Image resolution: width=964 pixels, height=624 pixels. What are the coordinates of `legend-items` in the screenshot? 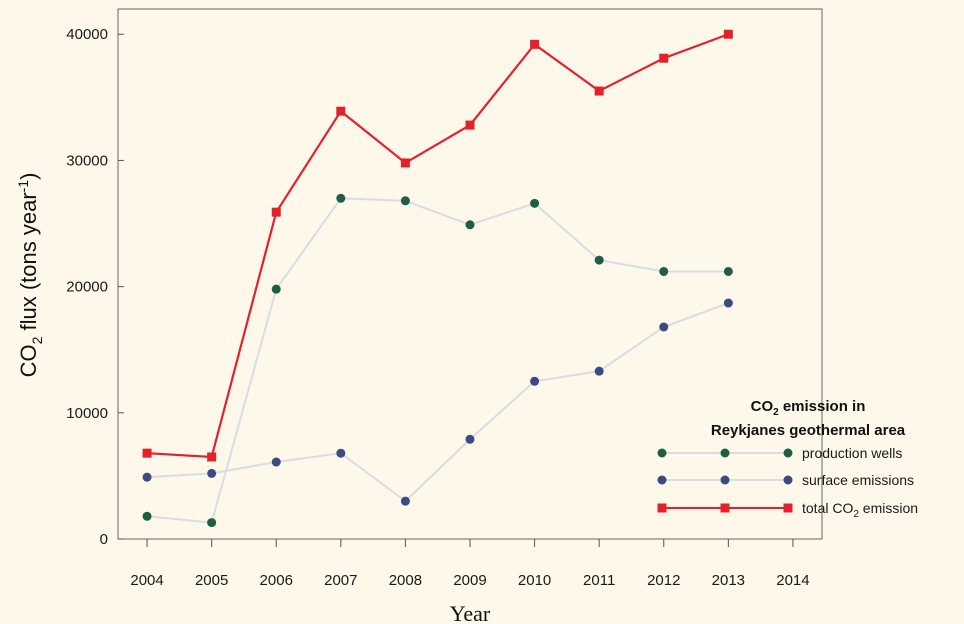 It's located at (725, 480).